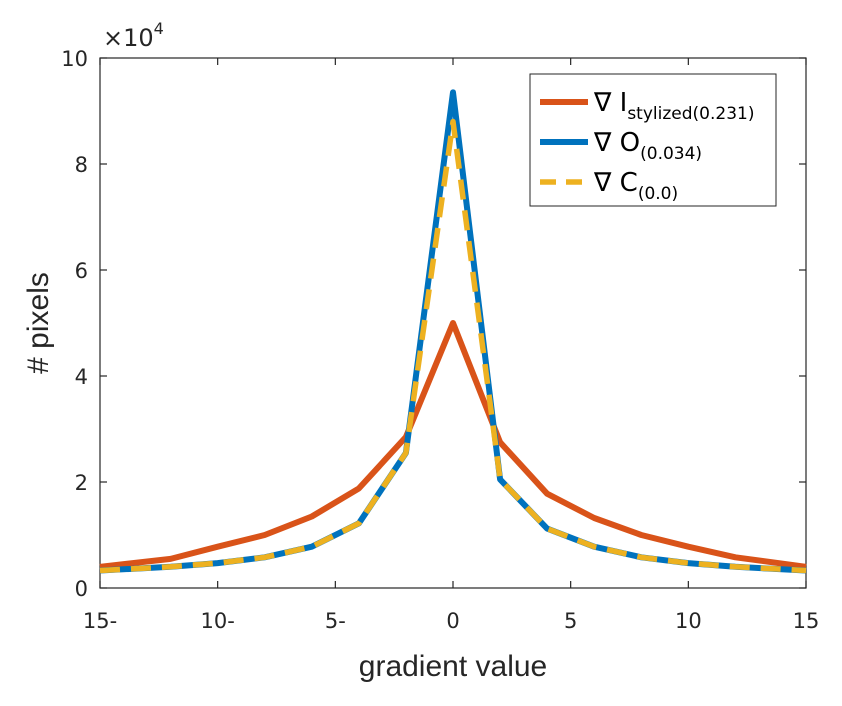 The width and height of the screenshot is (842, 706). What do you see at coordinates (38, 323) in the screenshot?
I see `y-axis-label: # pixels` at bounding box center [38, 323].